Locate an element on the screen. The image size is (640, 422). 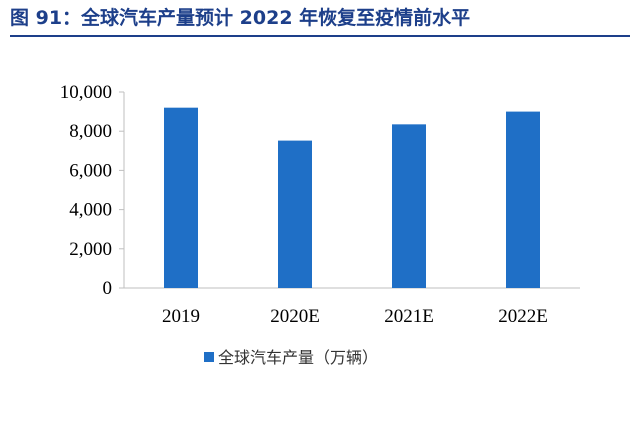
x-tick-label: 2022E is located at coordinates (523, 316).